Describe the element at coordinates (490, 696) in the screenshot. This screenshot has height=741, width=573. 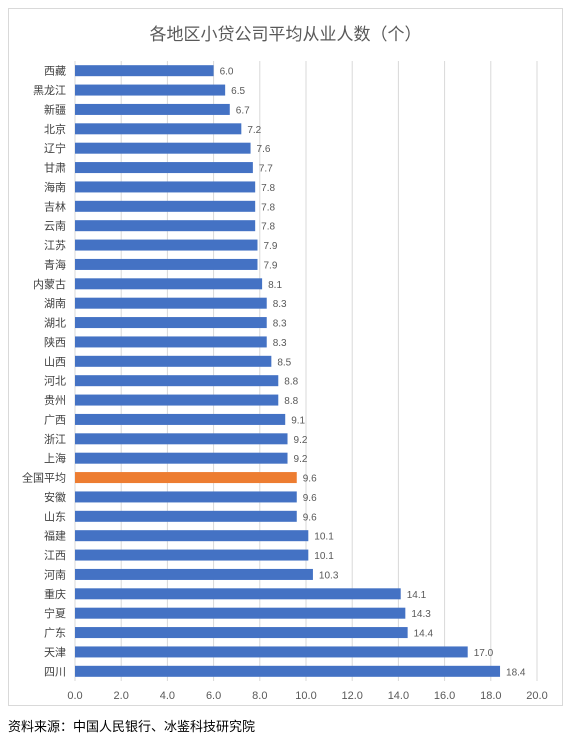
I see `x-tick-label: 18.0` at that location.